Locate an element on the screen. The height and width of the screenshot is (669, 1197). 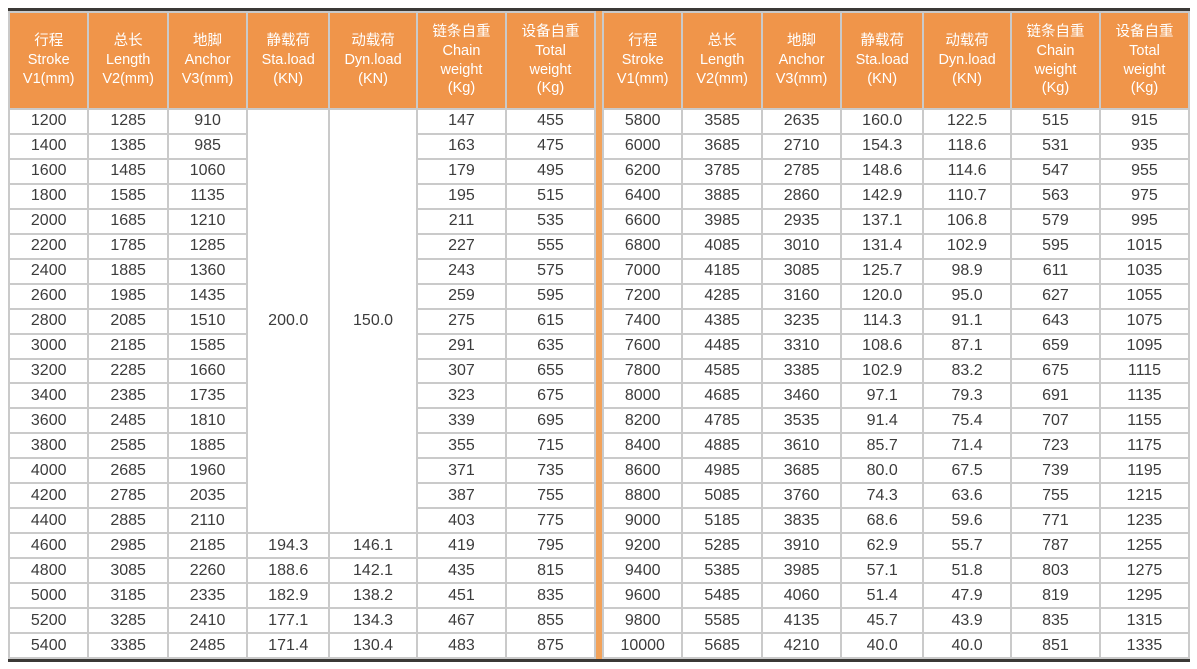
cell: 5400 is located at coordinates (48, 645).